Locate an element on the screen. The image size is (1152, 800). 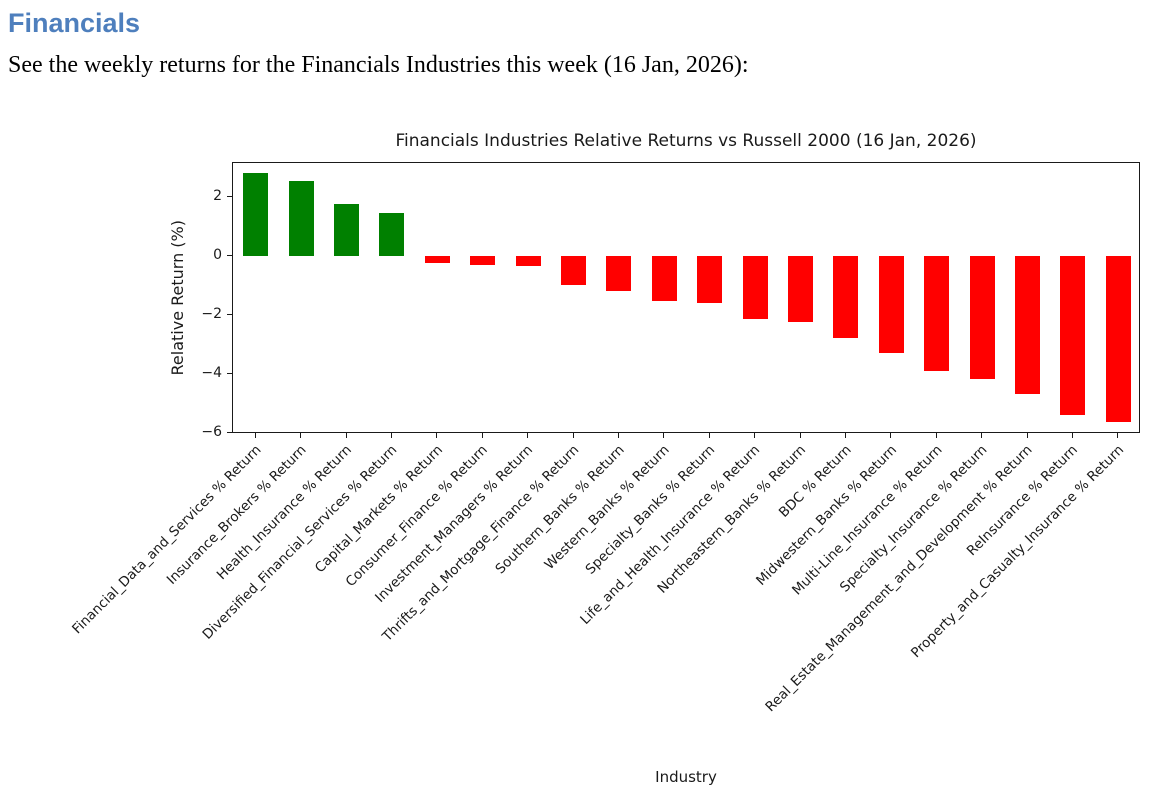
y-tick-label: 0 is located at coordinates (217, 254).